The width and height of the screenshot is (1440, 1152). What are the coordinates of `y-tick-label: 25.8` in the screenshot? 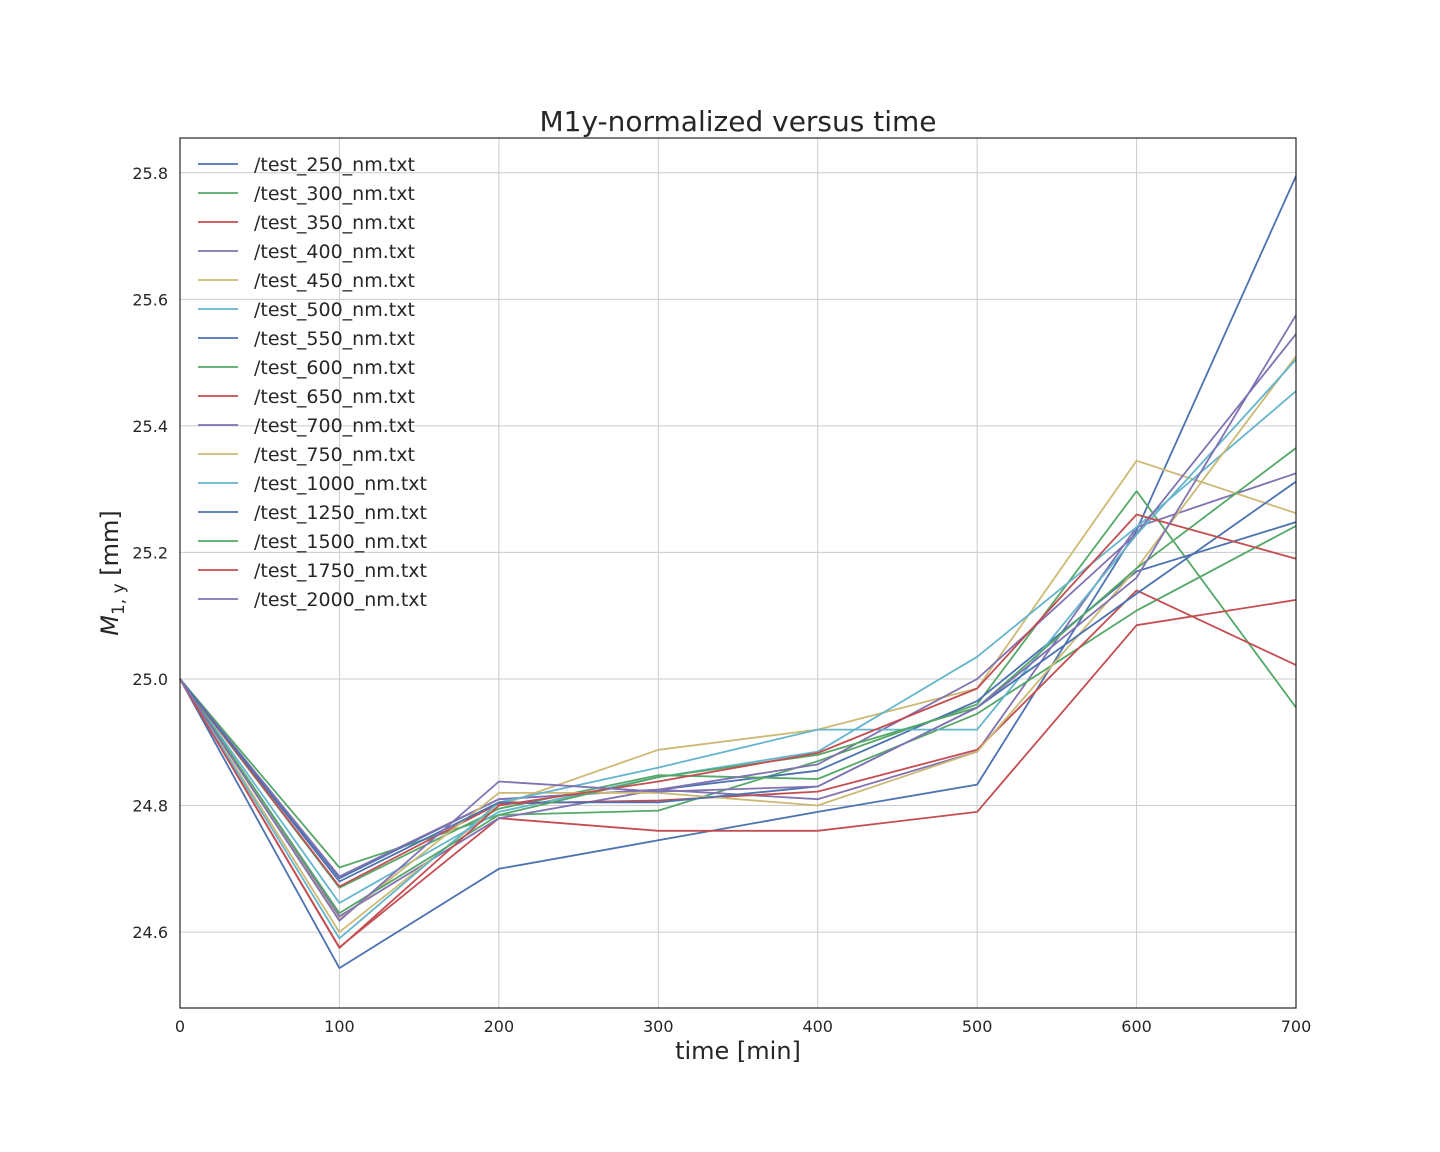 It's located at (150, 173).